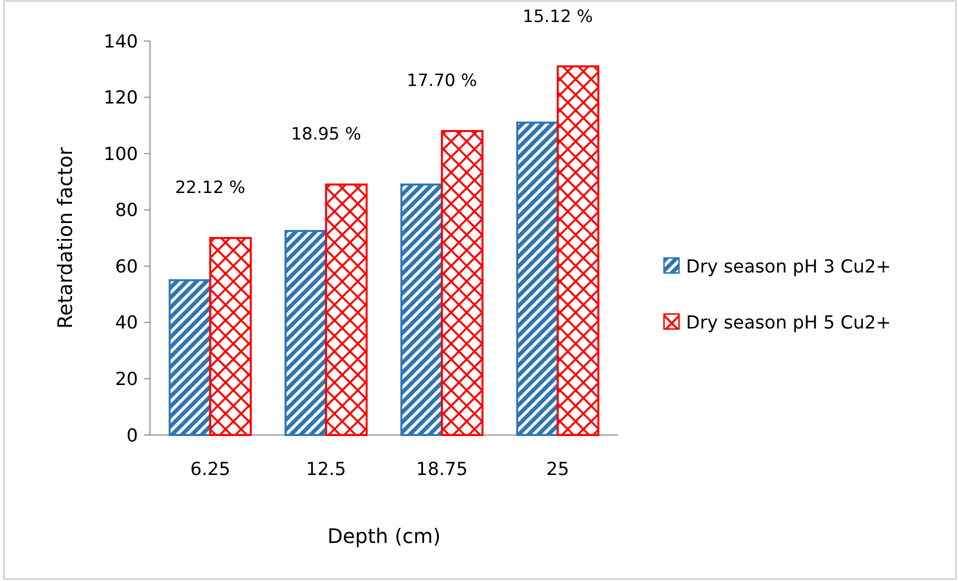 Image resolution: width=958 pixels, height=581 pixels. Describe the element at coordinates (126, 379) in the screenshot. I see `y-tick-label: 20` at that location.